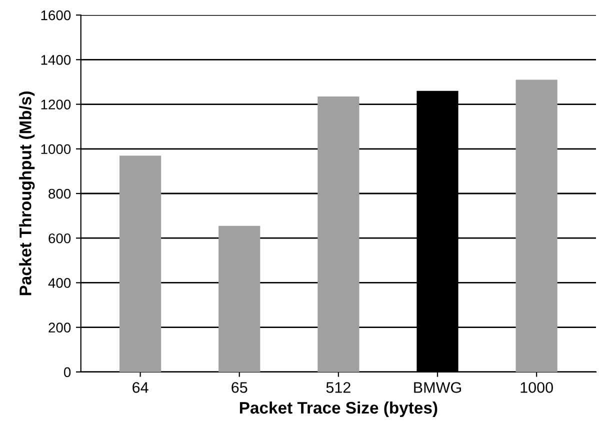  Describe the element at coordinates (240, 387) in the screenshot. I see `x-tick-label: 65` at that location.